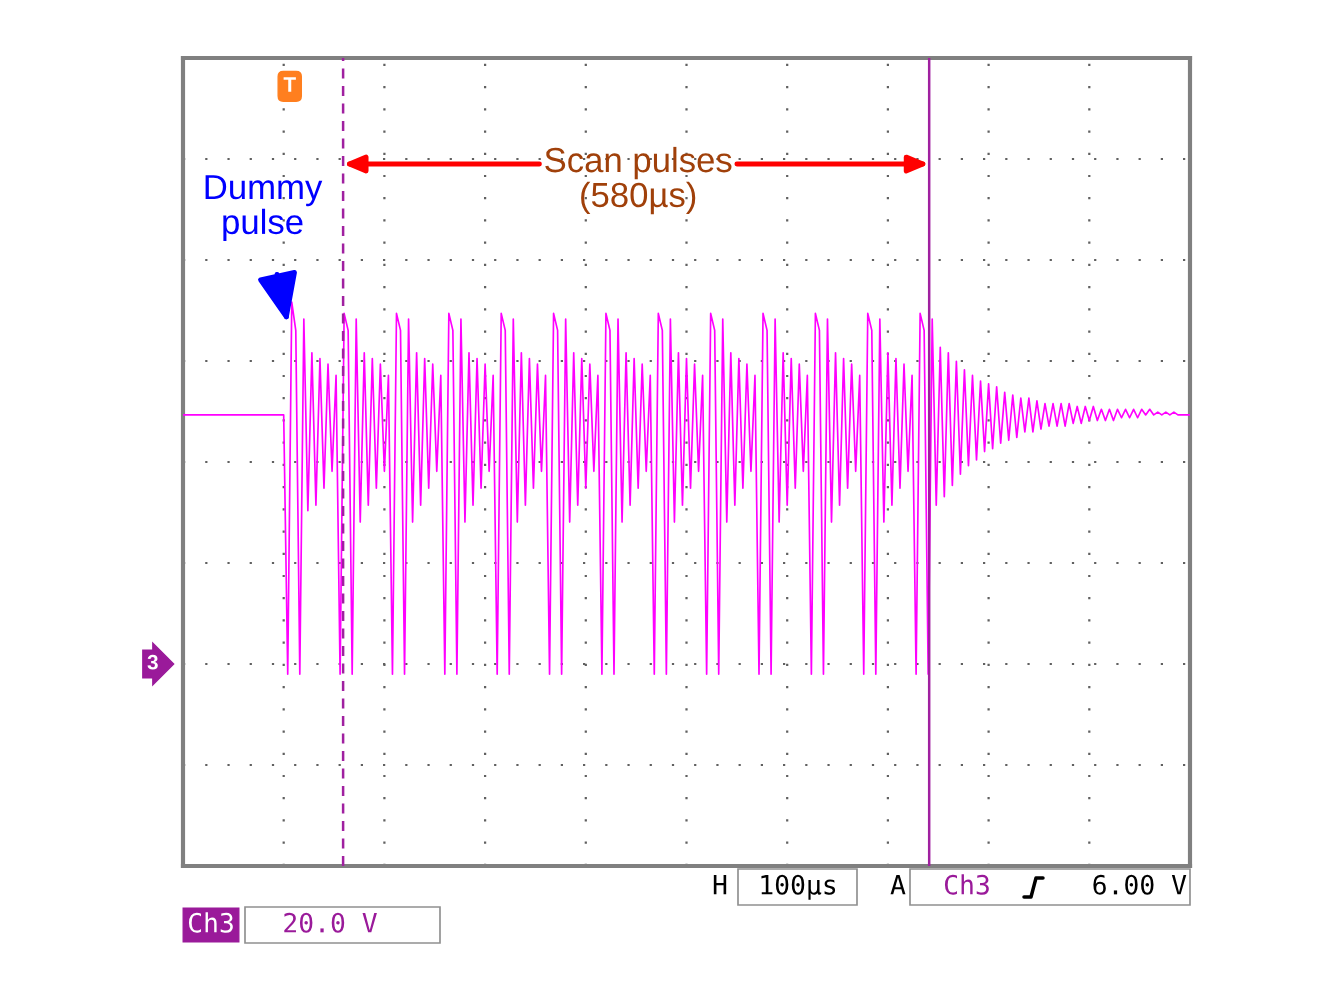 Image resolution: width=1333 pixels, height=982 pixels. I want to click on text: 3, so click(152, 662).